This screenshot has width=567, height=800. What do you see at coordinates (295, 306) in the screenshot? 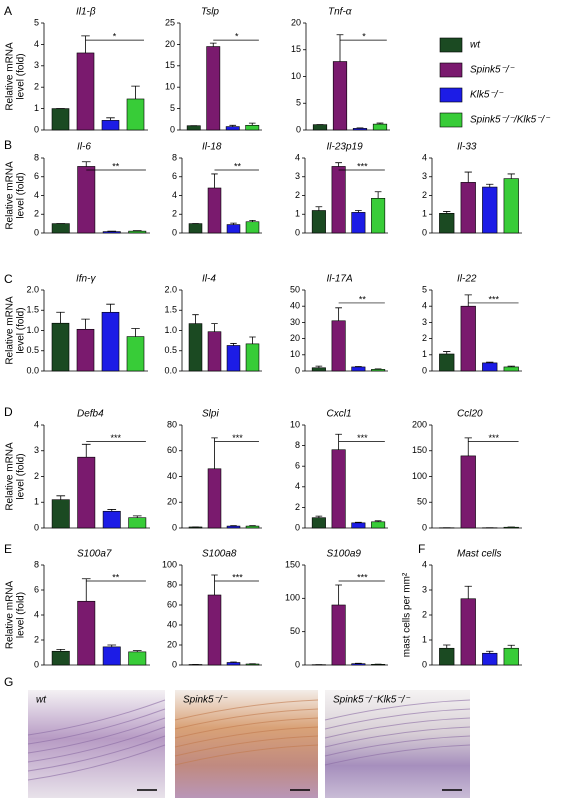
I see `y-tick-label: 40` at bounding box center [295, 306].